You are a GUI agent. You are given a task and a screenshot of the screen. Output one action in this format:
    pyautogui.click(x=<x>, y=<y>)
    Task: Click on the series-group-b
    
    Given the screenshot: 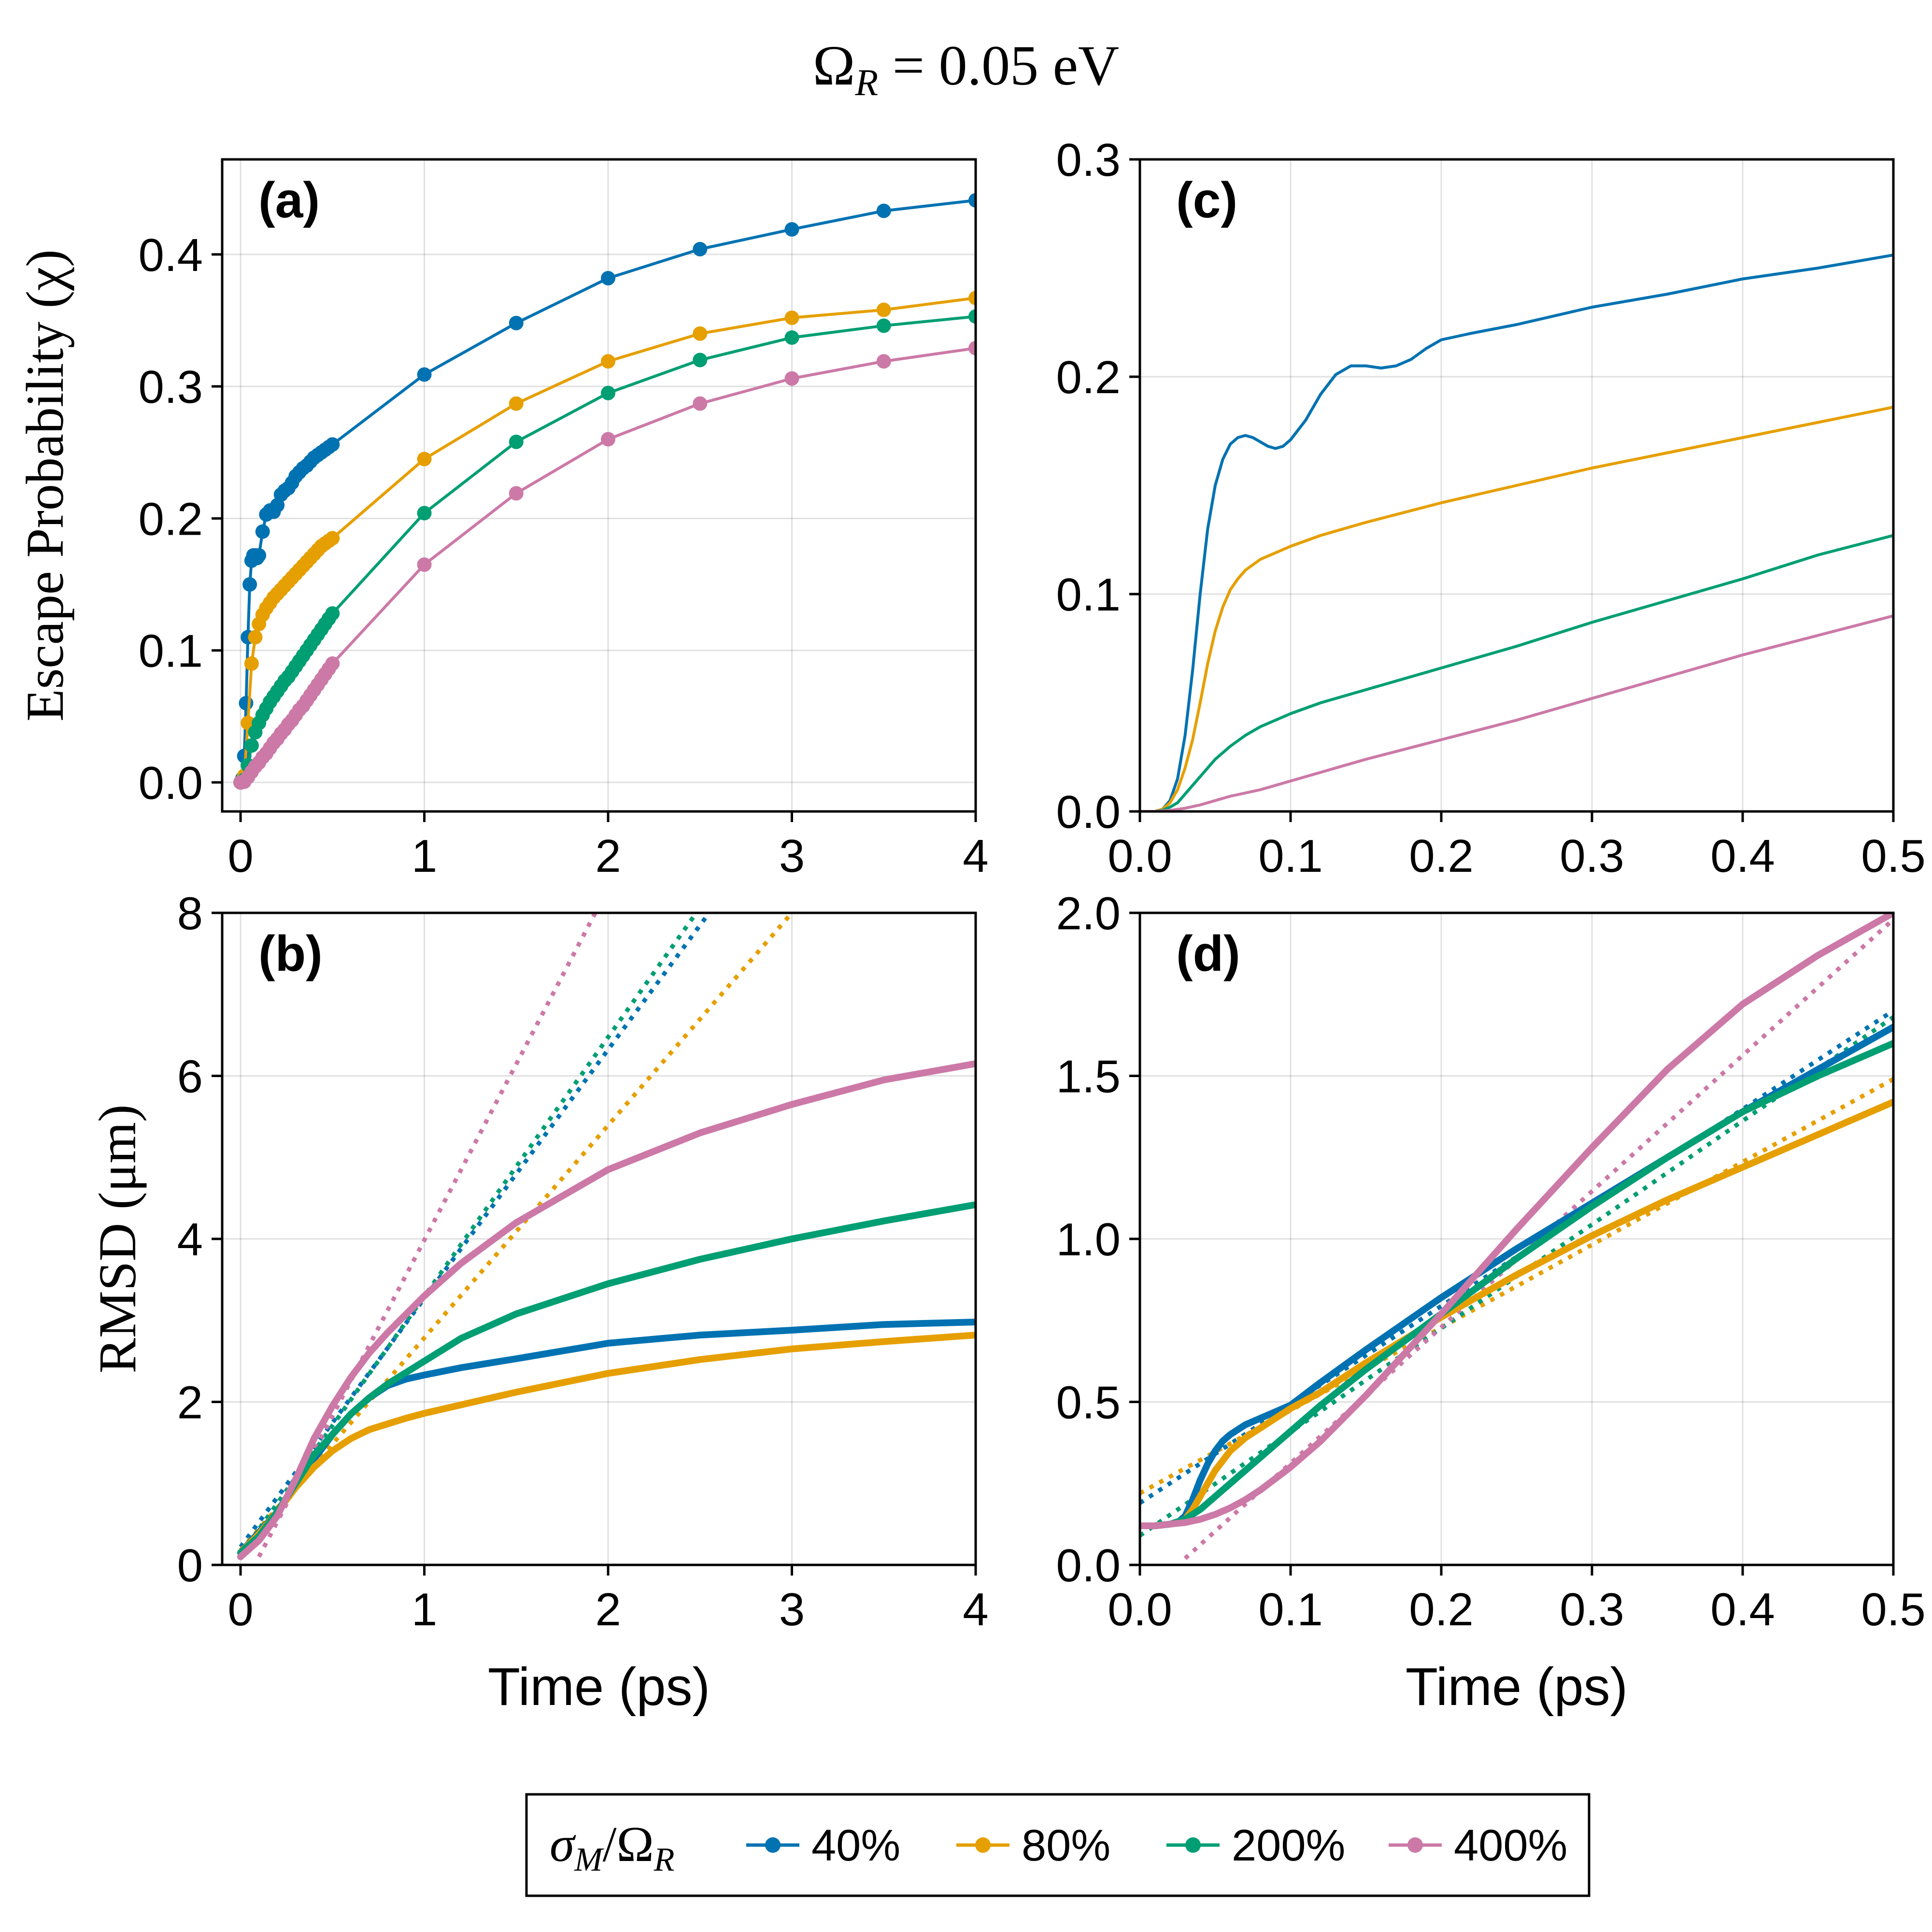 What is the action you would take?
    pyautogui.click(x=606, y=1237)
    